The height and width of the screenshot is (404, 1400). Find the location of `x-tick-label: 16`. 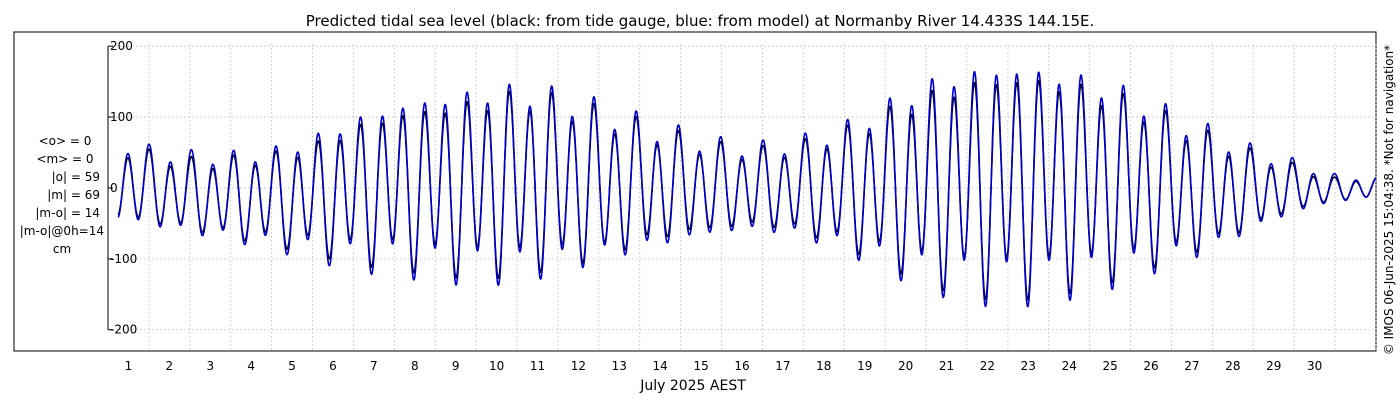

x-tick-label: 16 is located at coordinates (741, 366).